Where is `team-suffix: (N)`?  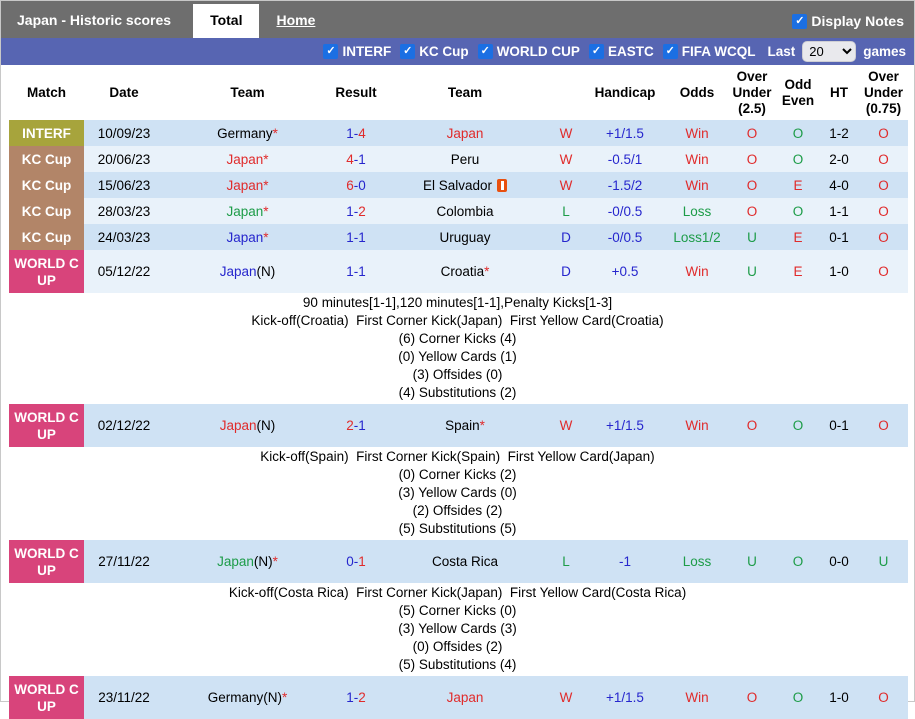 team-suffix: (N) is located at coordinates (266, 425).